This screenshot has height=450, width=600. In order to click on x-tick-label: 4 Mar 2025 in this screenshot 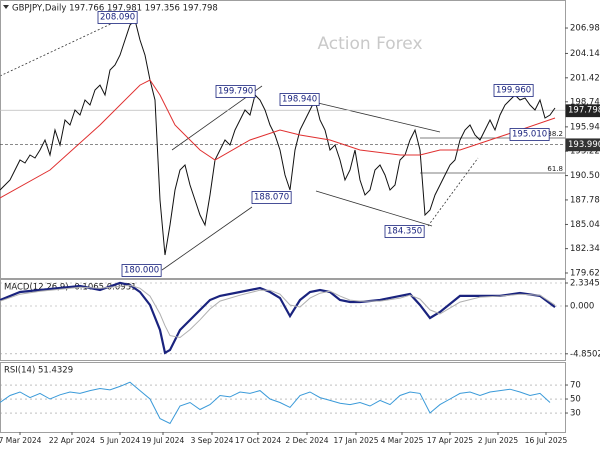, I will do `click(402, 440)`.